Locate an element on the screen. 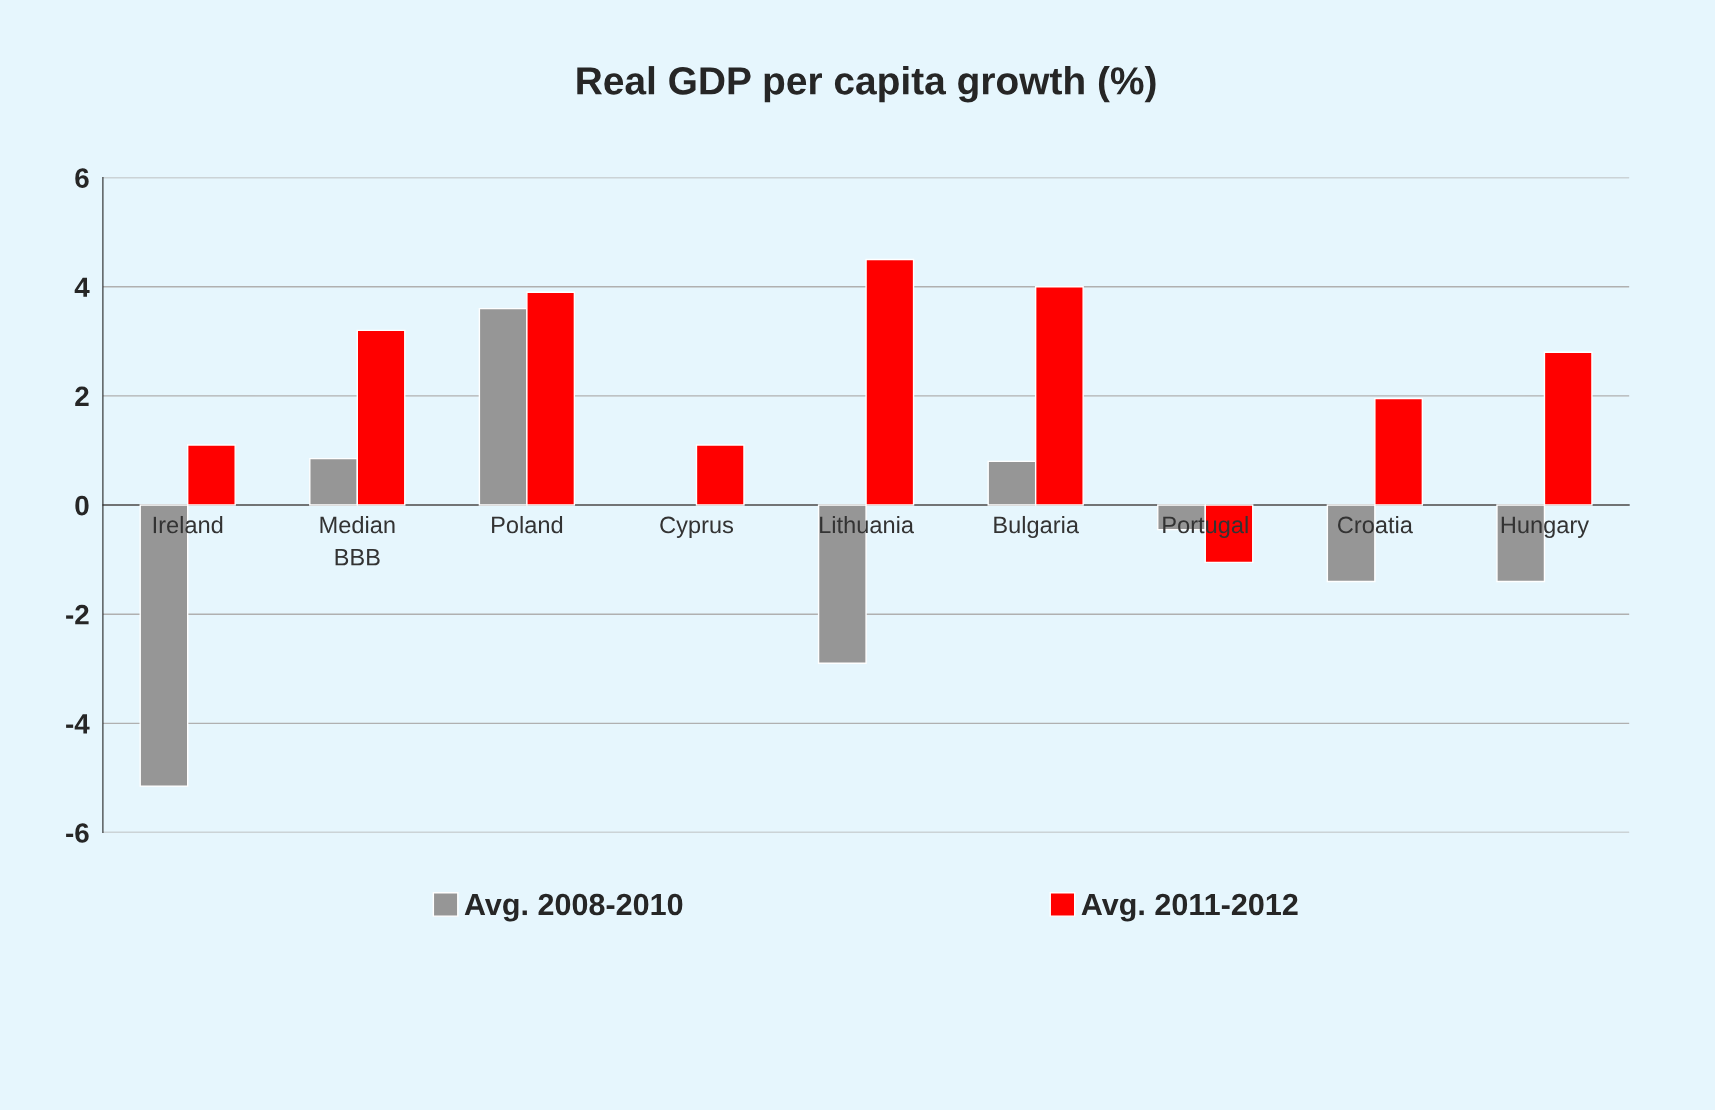  legend-label: Avg. 2011-2012 is located at coordinates (1189, 907).